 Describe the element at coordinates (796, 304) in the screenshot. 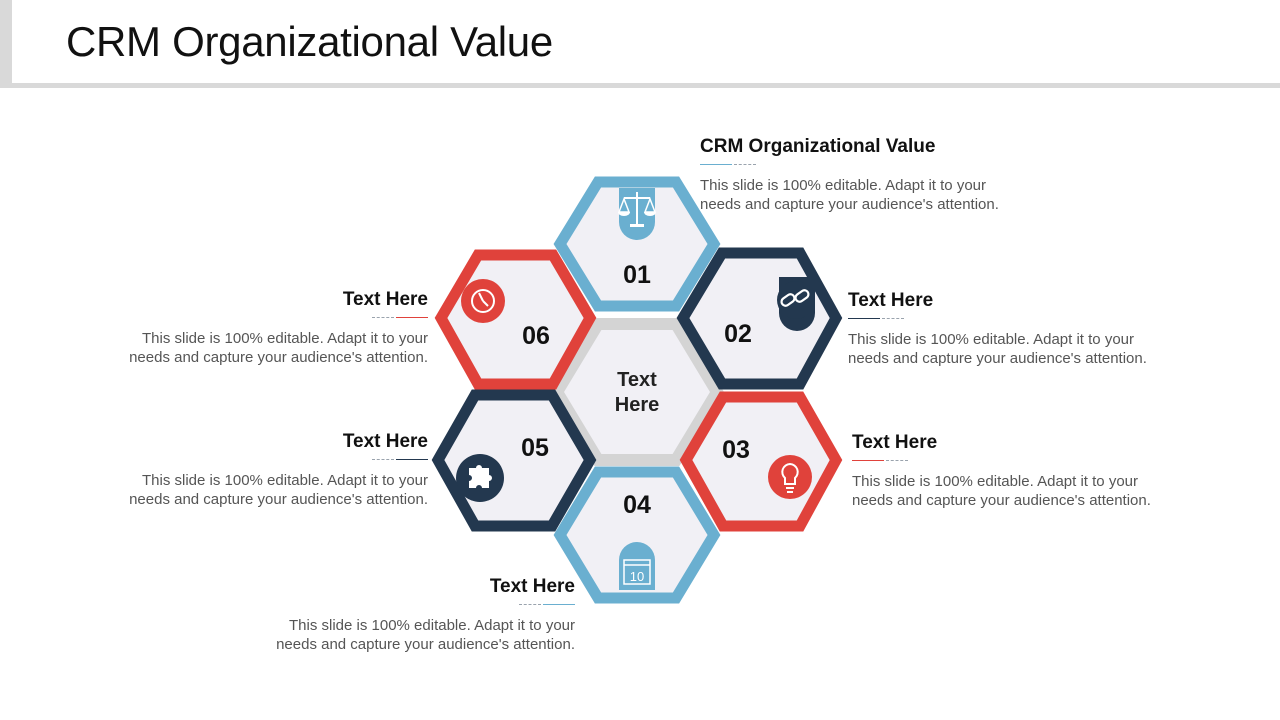

I see `link-icon` at that location.